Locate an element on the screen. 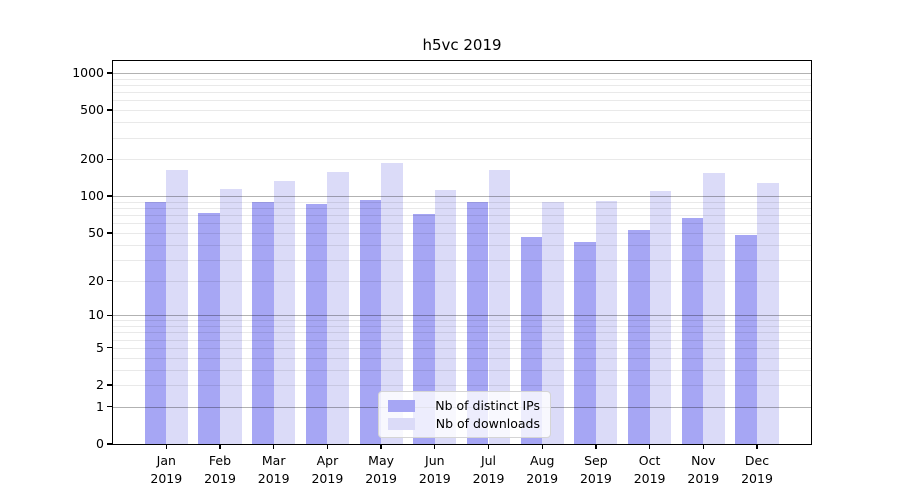 The height and width of the screenshot is (500, 900). y-tick-label-2: 2 is located at coordinates (100, 384).